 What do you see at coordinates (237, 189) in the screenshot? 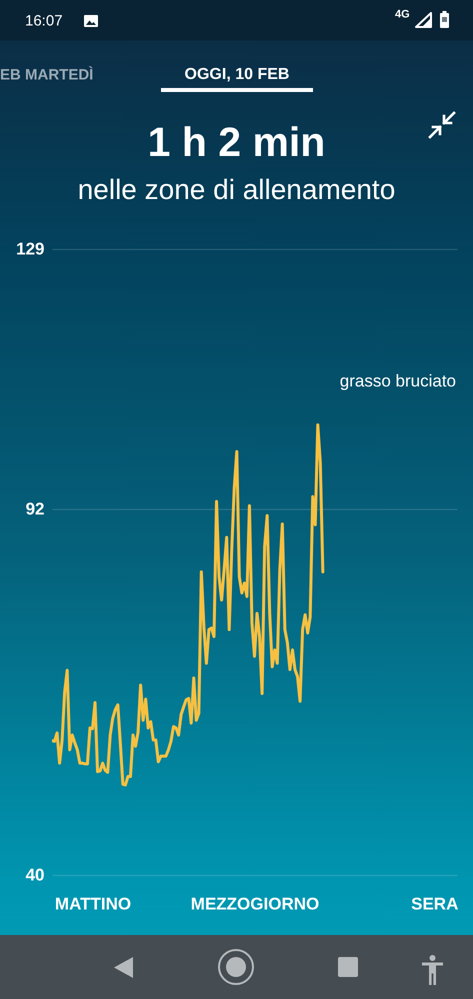
I see `chart-subtitle: nelle zone di allenamento` at bounding box center [237, 189].